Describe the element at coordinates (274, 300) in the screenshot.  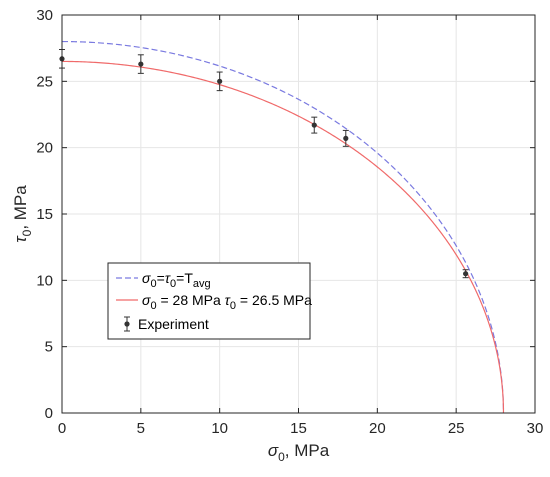
I see `legend-label-part: = 26.5 MPa` at that location.